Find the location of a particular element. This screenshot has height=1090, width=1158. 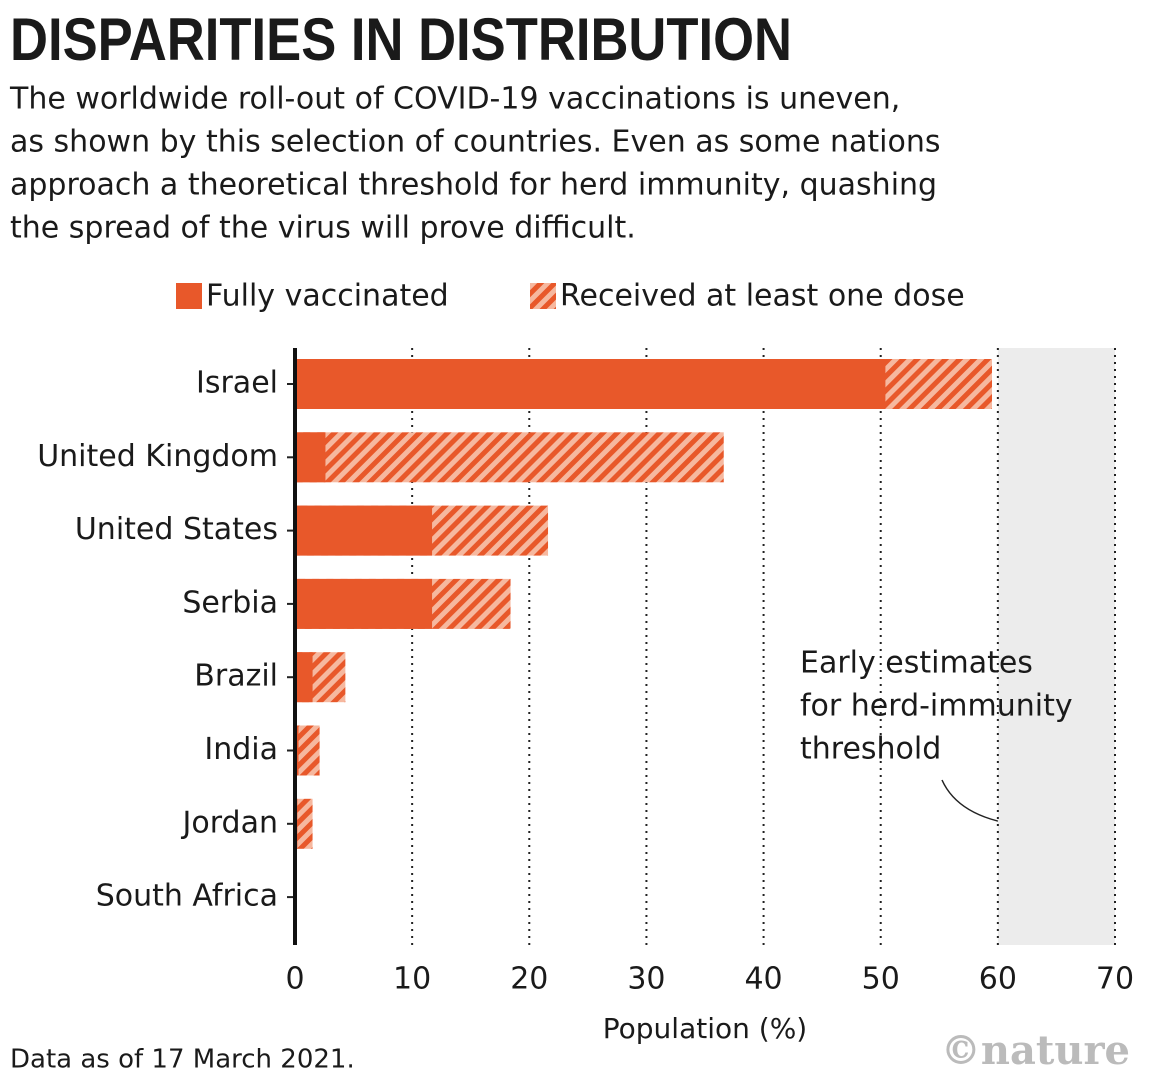

y-tick-label: Jordan is located at coordinates (229, 822).